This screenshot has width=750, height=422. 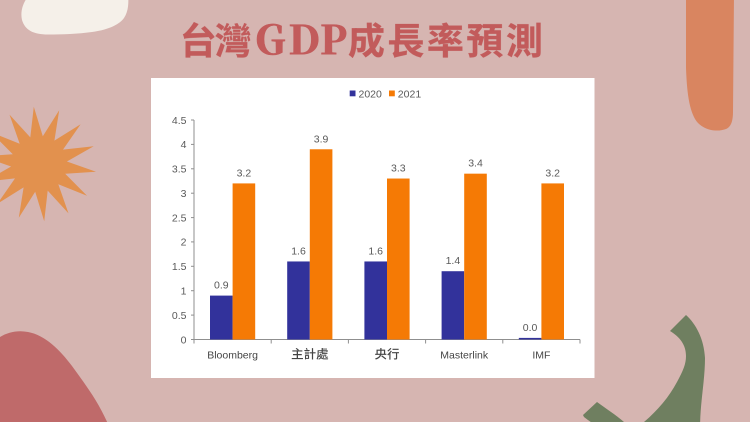 What do you see at coordinates (184, 194) in the screenshot?
I see `svg-text: 3` at bounding box center [184, 194].